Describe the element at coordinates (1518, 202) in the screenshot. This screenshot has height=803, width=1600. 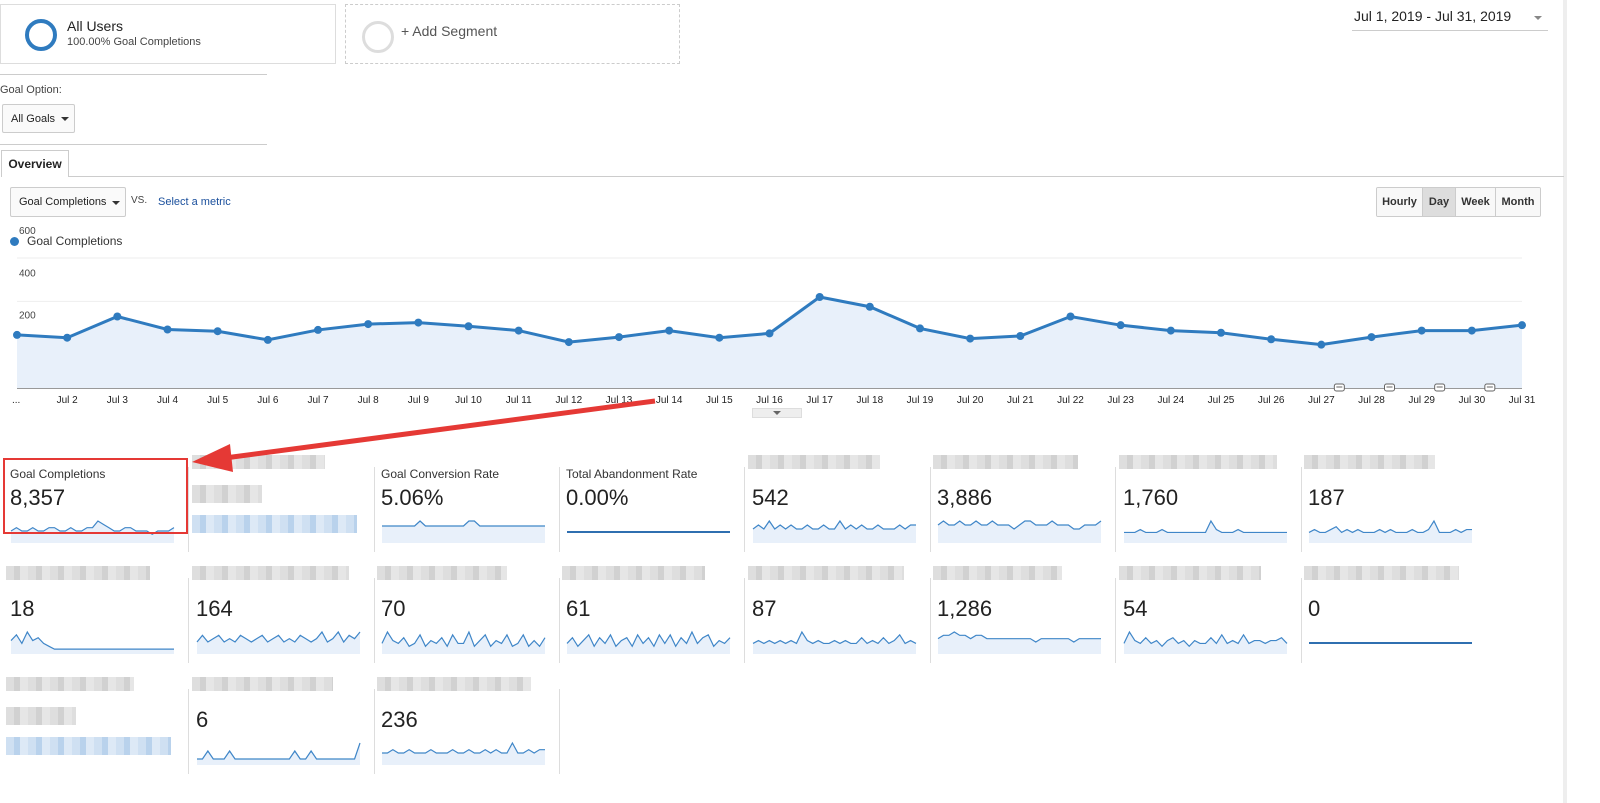
I see `month-button: Month` at that location.